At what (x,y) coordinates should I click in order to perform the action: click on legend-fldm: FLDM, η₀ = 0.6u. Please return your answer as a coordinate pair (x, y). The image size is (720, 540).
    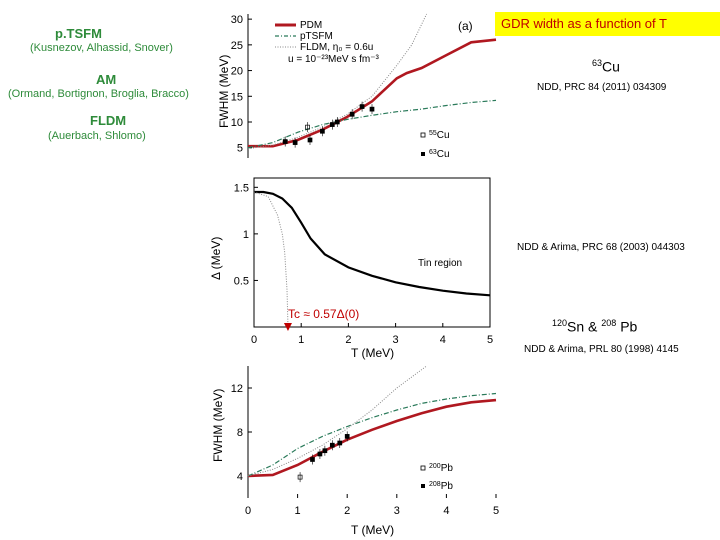
    Looking at the image, I should click on (336, 47).